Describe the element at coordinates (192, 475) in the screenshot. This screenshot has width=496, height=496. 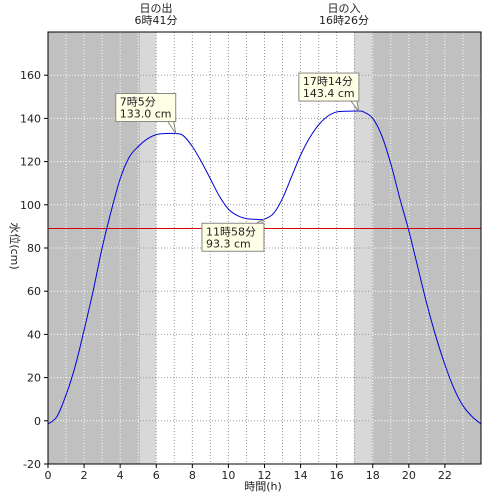
I see `x-tick-label: 8` at that location.